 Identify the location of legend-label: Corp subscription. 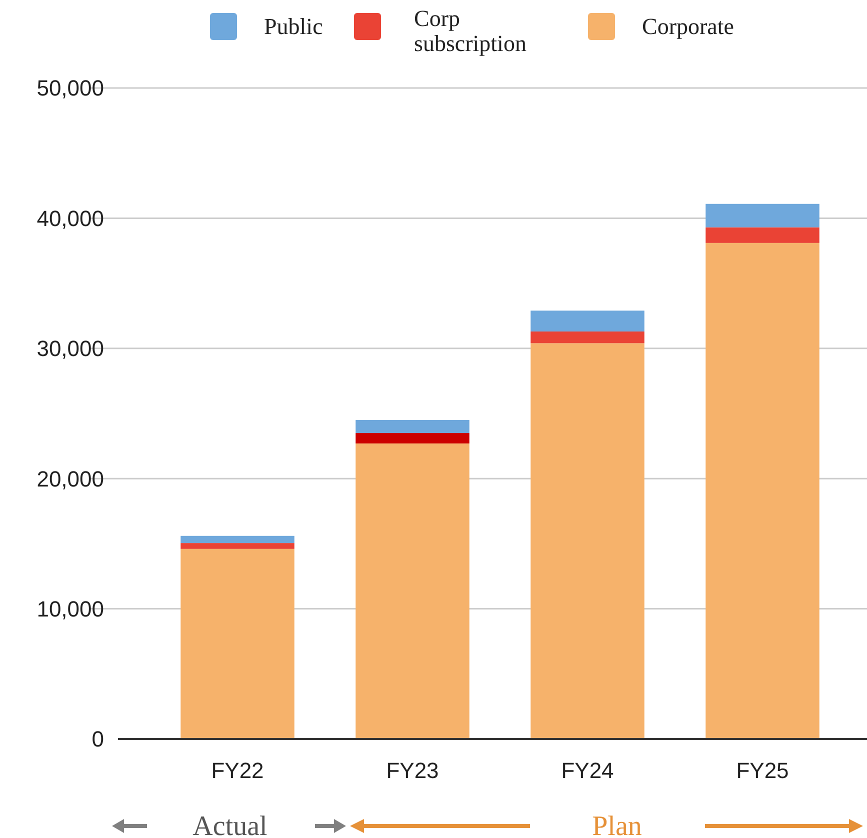
(470, 31).